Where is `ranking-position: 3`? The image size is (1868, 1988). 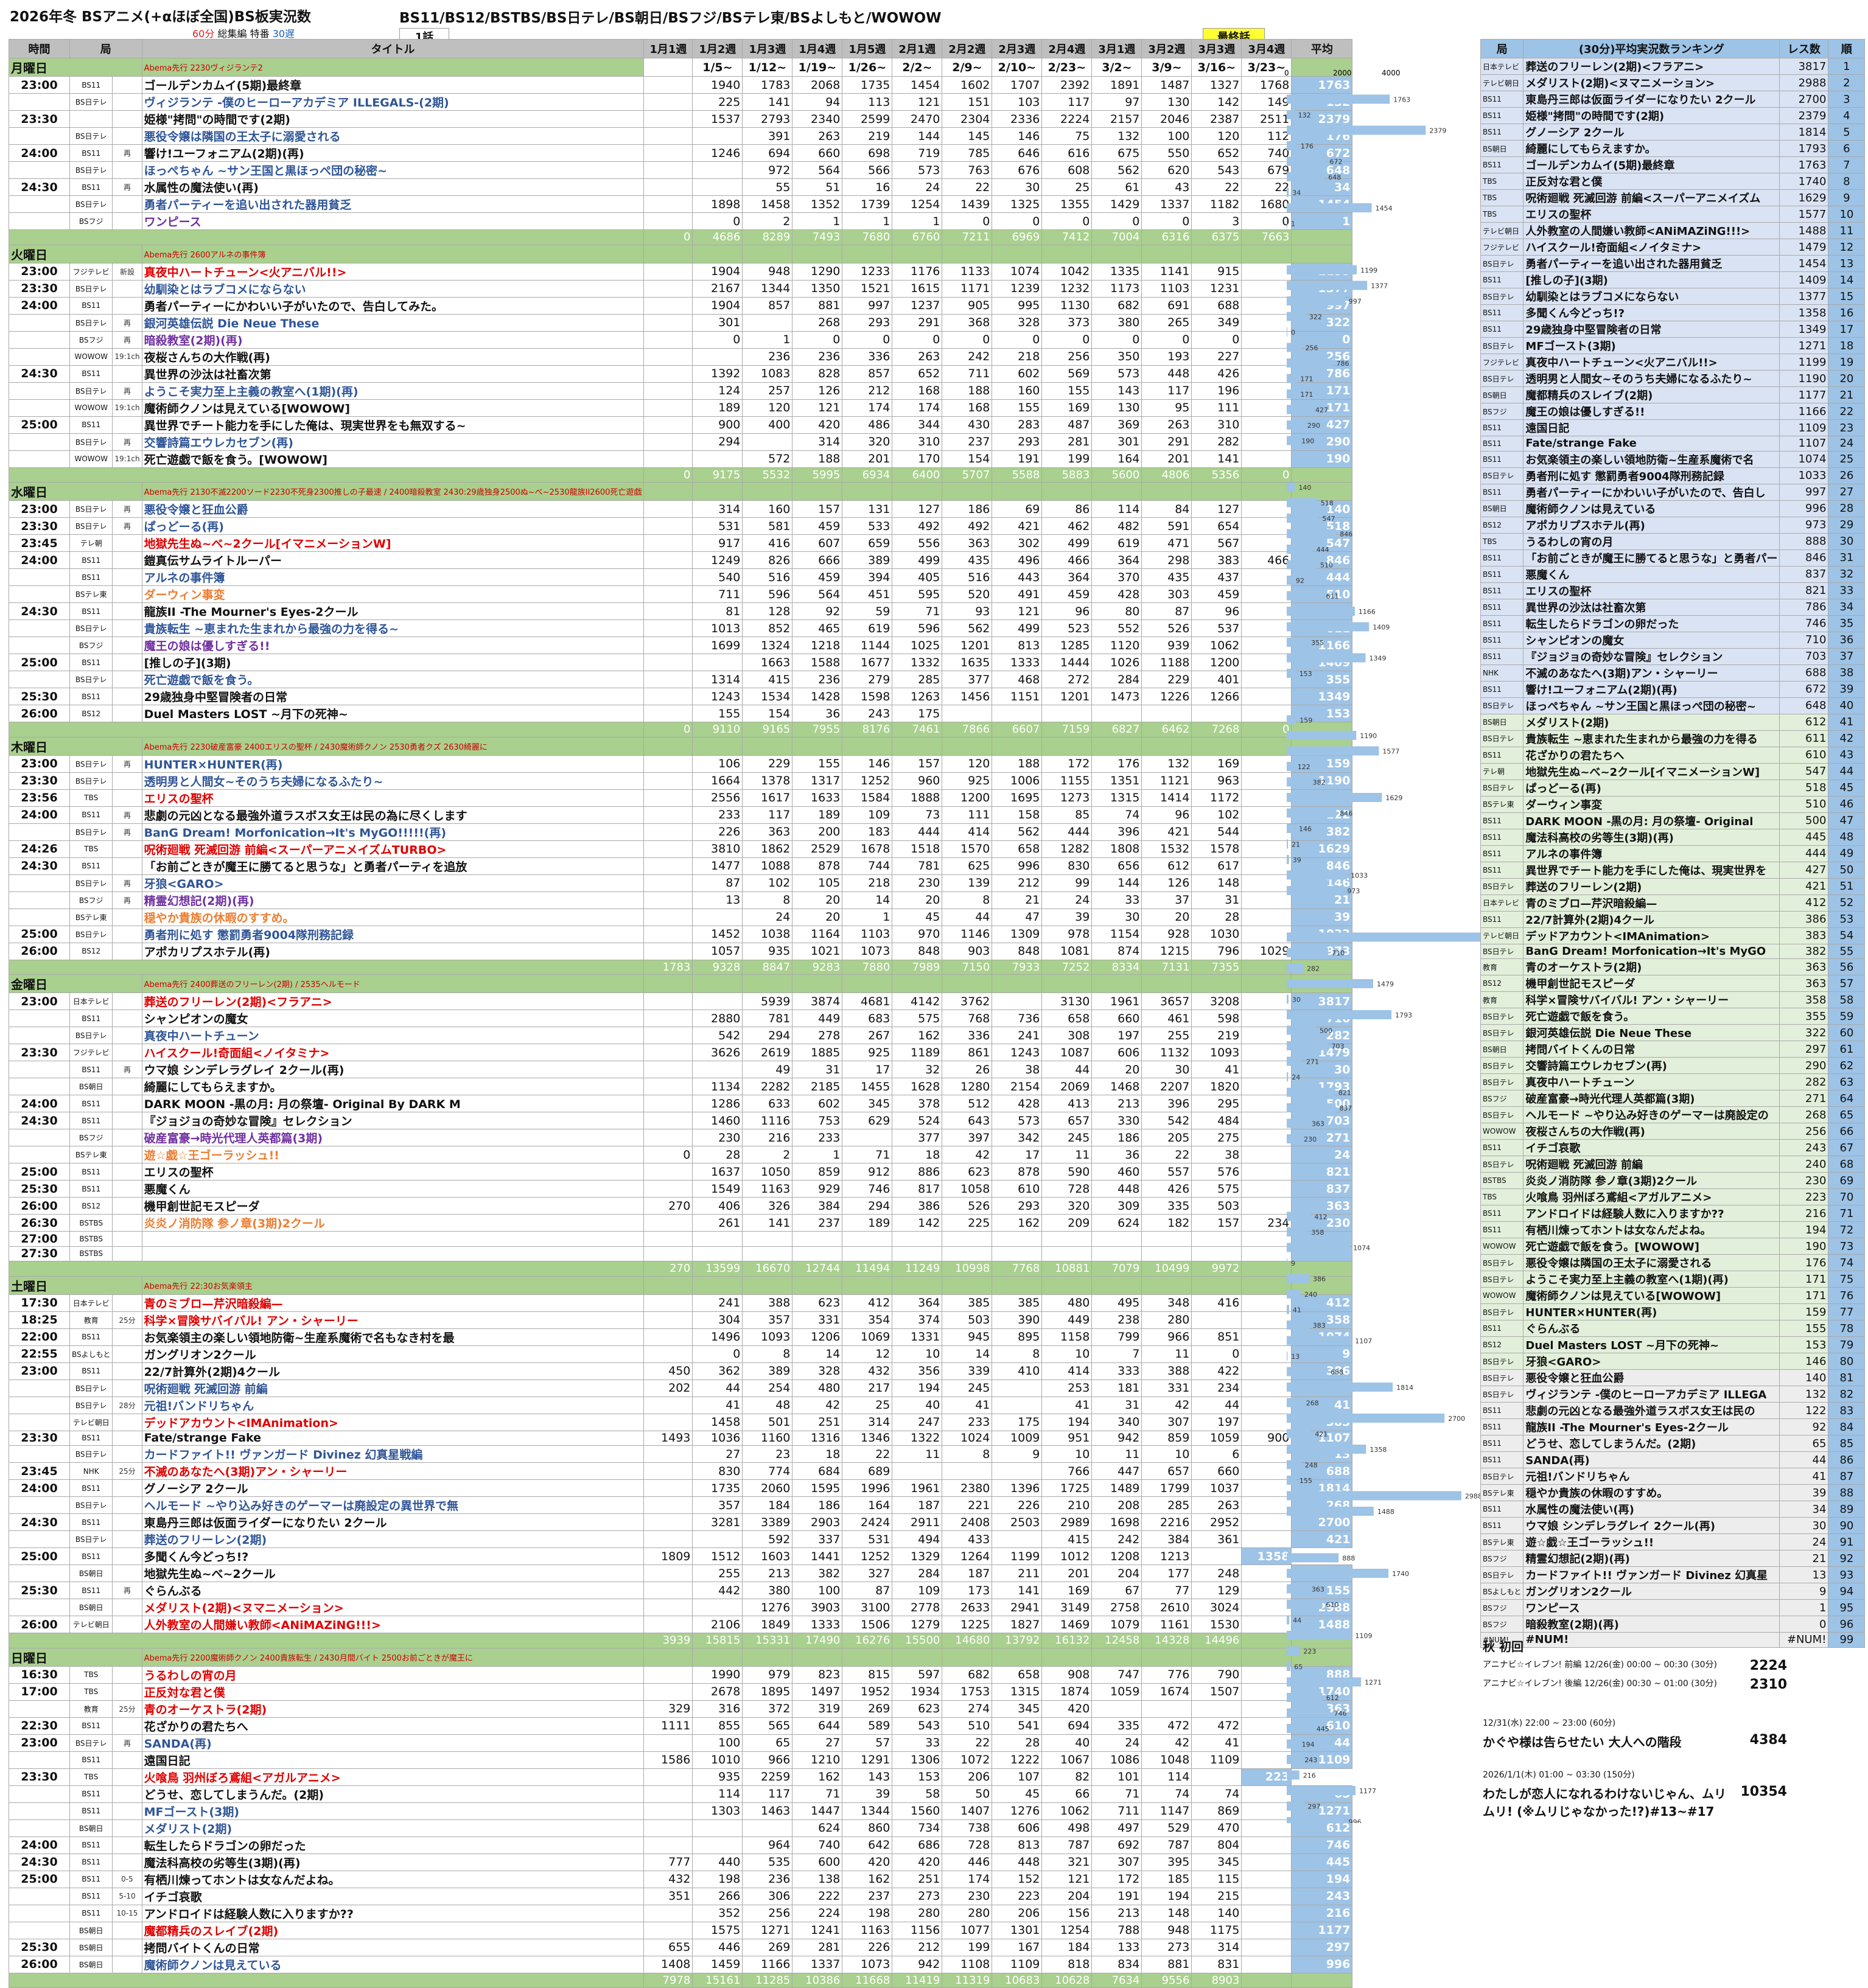
ranking-position: 3 is located at coordinates (1847, 99).